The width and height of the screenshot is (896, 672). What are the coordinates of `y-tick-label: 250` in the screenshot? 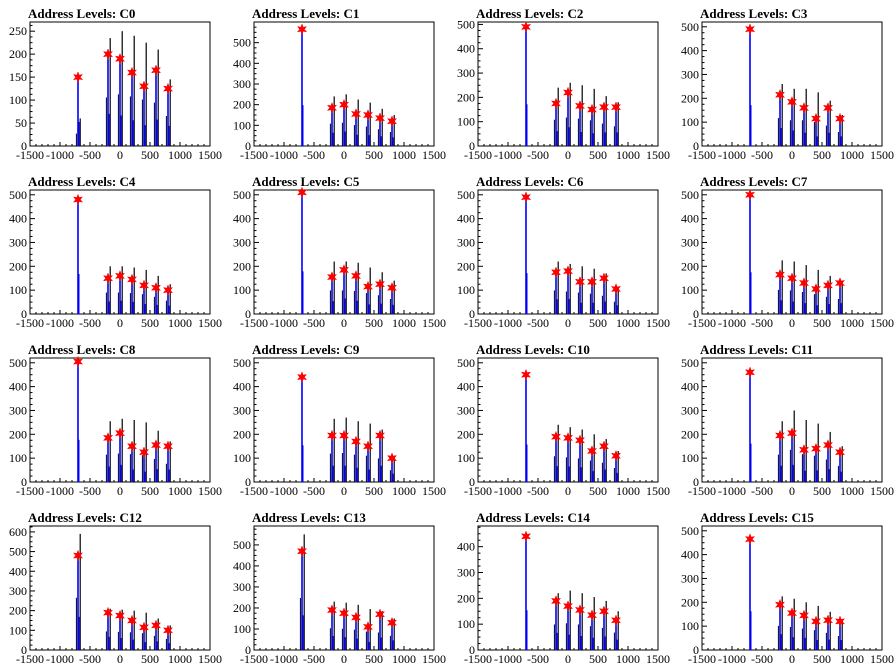 It's located at (18, 31).